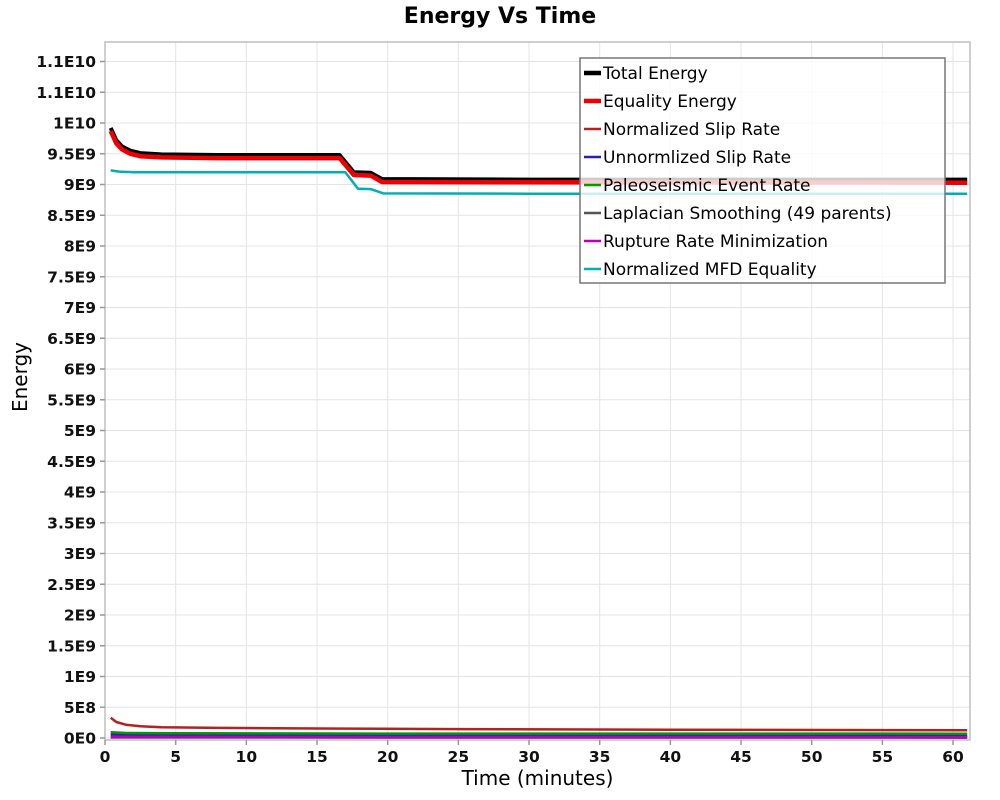 The image size is (1000, 800). Describe the element at coordinates (71, 585) in the screenshot. I see `y-tick-label: 2.5E9` at that location.